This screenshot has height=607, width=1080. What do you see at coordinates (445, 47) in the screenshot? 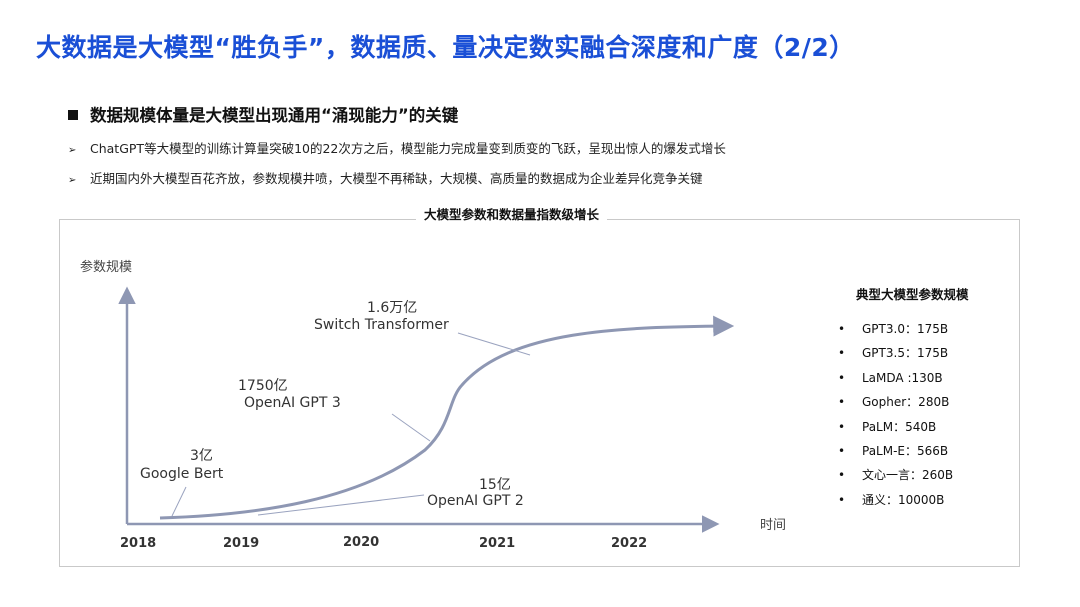
I see `page-title: 大数据是大模型“胜负手”，数据质、量决定数实融合深度和广度（2/2）` at bounding box center [445, 47].